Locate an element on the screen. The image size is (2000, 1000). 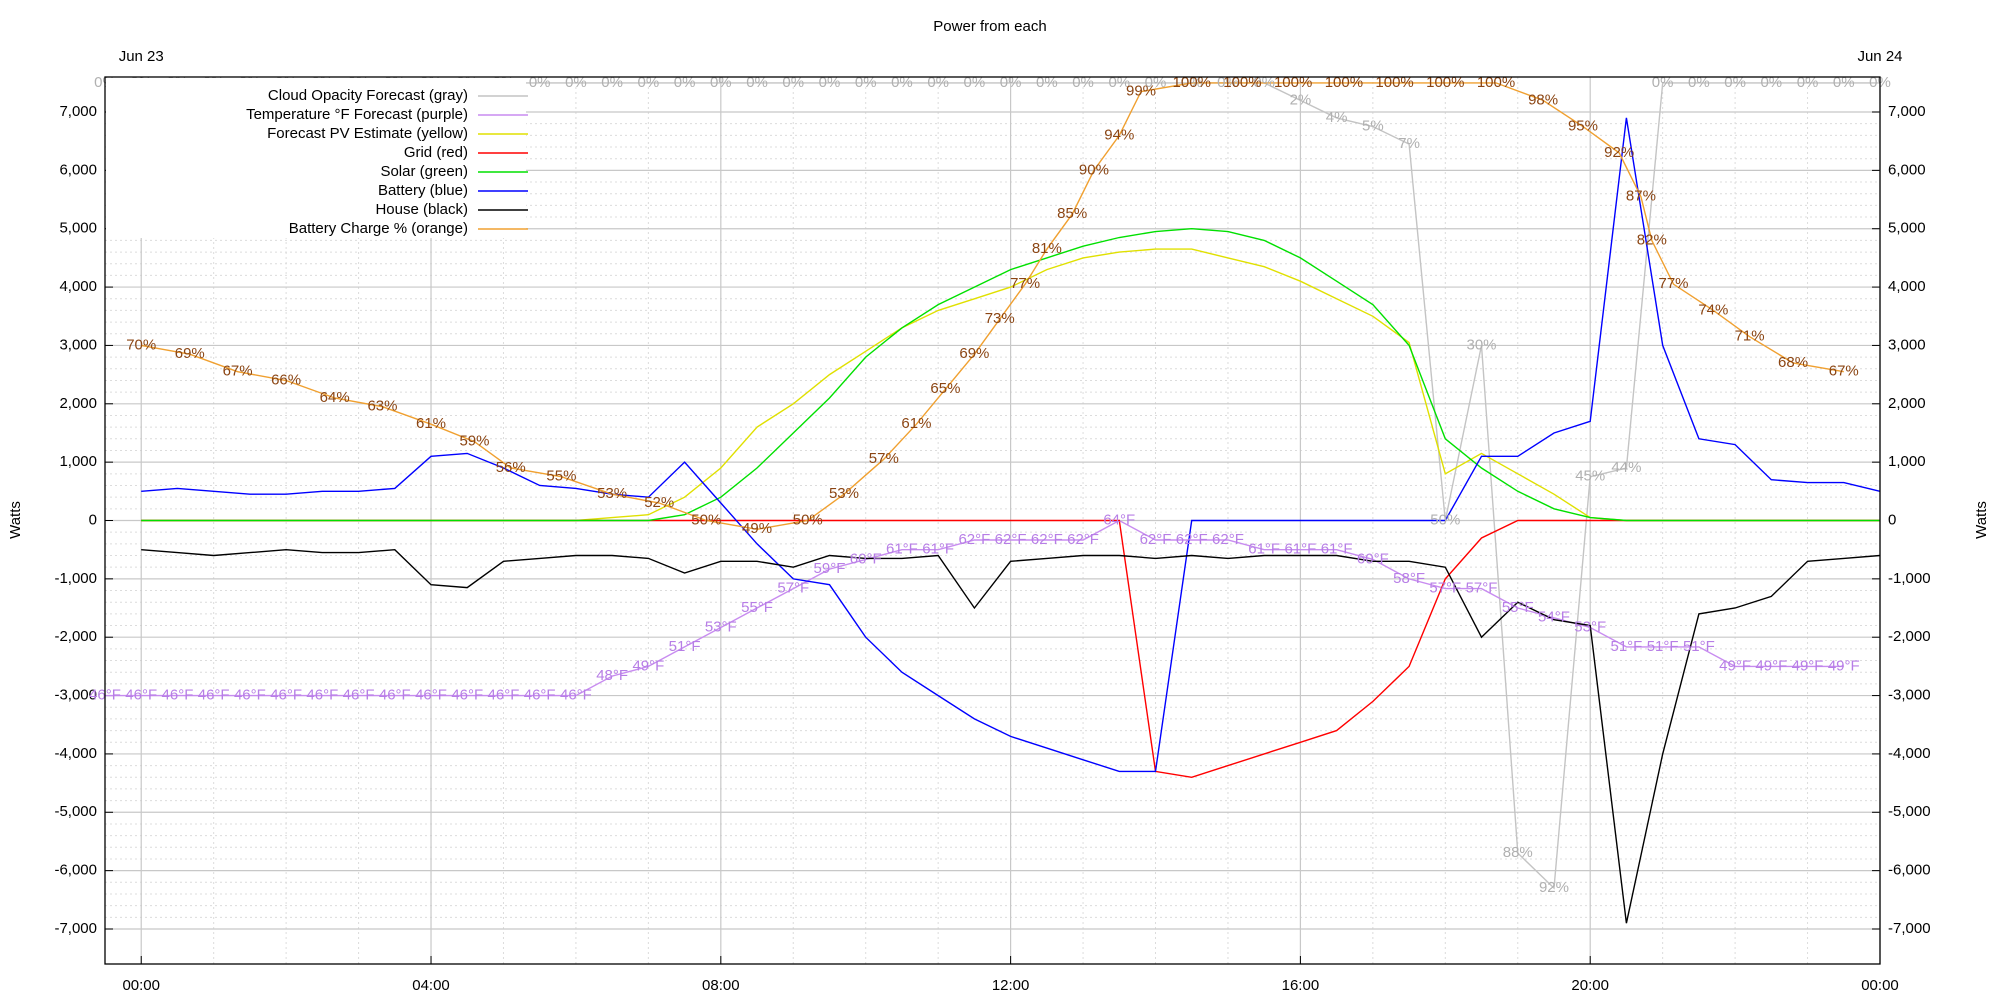
x-tick-label: 12:00 is located at coordinates (1011, 985).